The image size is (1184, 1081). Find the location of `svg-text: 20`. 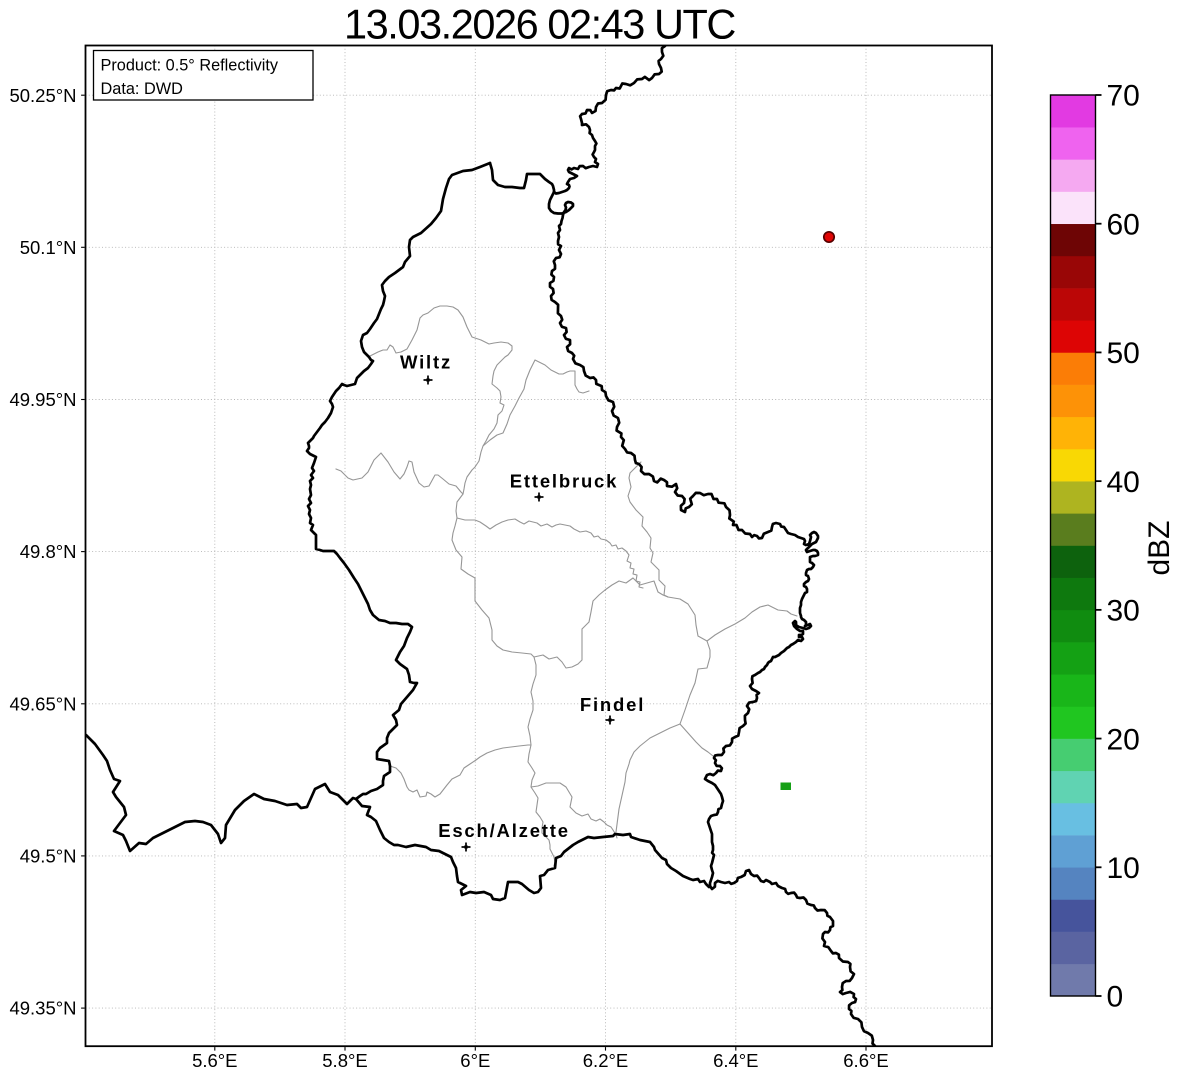

svg-text: 20 is located at coordinates (1123, 739).